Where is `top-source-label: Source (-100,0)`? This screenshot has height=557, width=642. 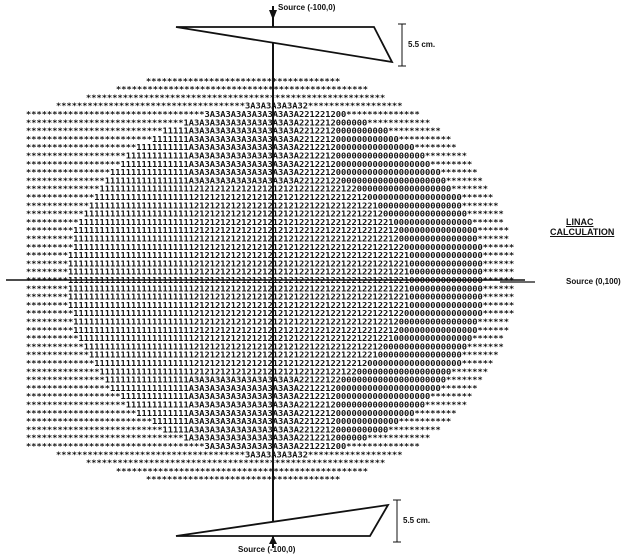 top-source-label: Source (-100,0) is located at coordinates (307, 7).